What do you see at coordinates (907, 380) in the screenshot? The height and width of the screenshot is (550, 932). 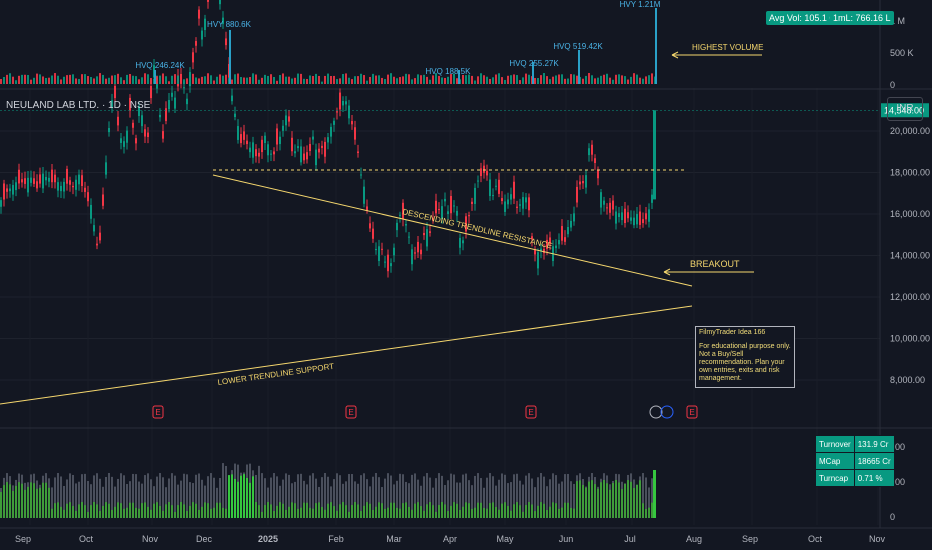 I see `price-tick-label: 8,000.00` at bounding box center [907, 380].